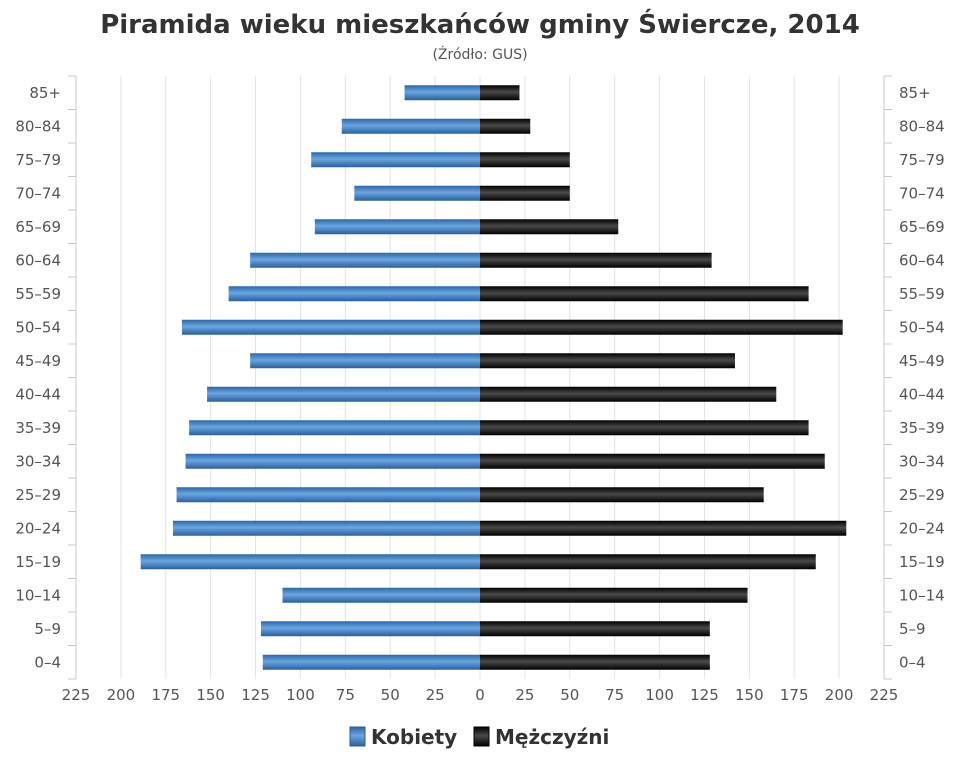 The width and height of the screenshot is (960, 768). Describe the element at coordinates (922, 394) in the screenshot. I see `y-tick-label-right: 40–44` at that location.